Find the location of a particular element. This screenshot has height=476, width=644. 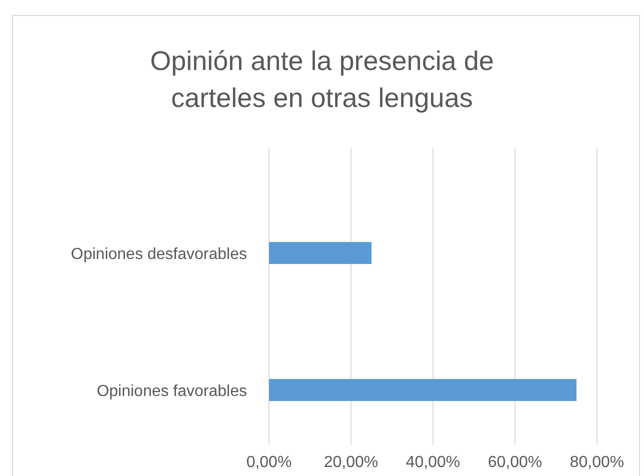

y-tick-label: Opiniones favorables is located at coordinates (171, 391).